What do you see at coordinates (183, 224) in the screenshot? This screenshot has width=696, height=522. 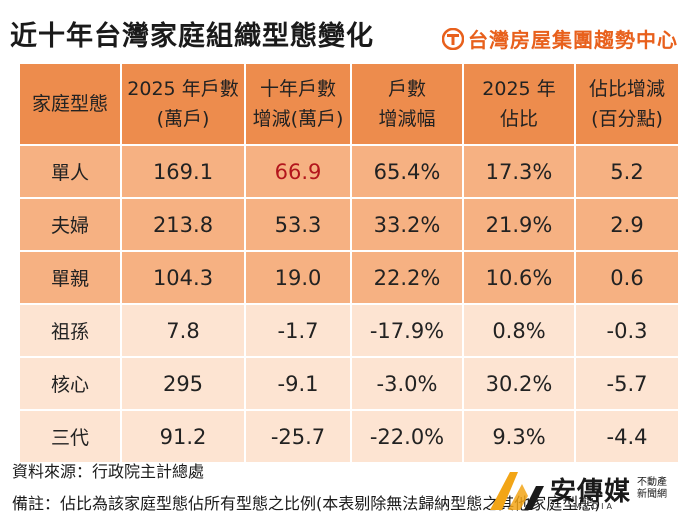 I see `table-cell: 213.8` at bounding box center [183, 224].